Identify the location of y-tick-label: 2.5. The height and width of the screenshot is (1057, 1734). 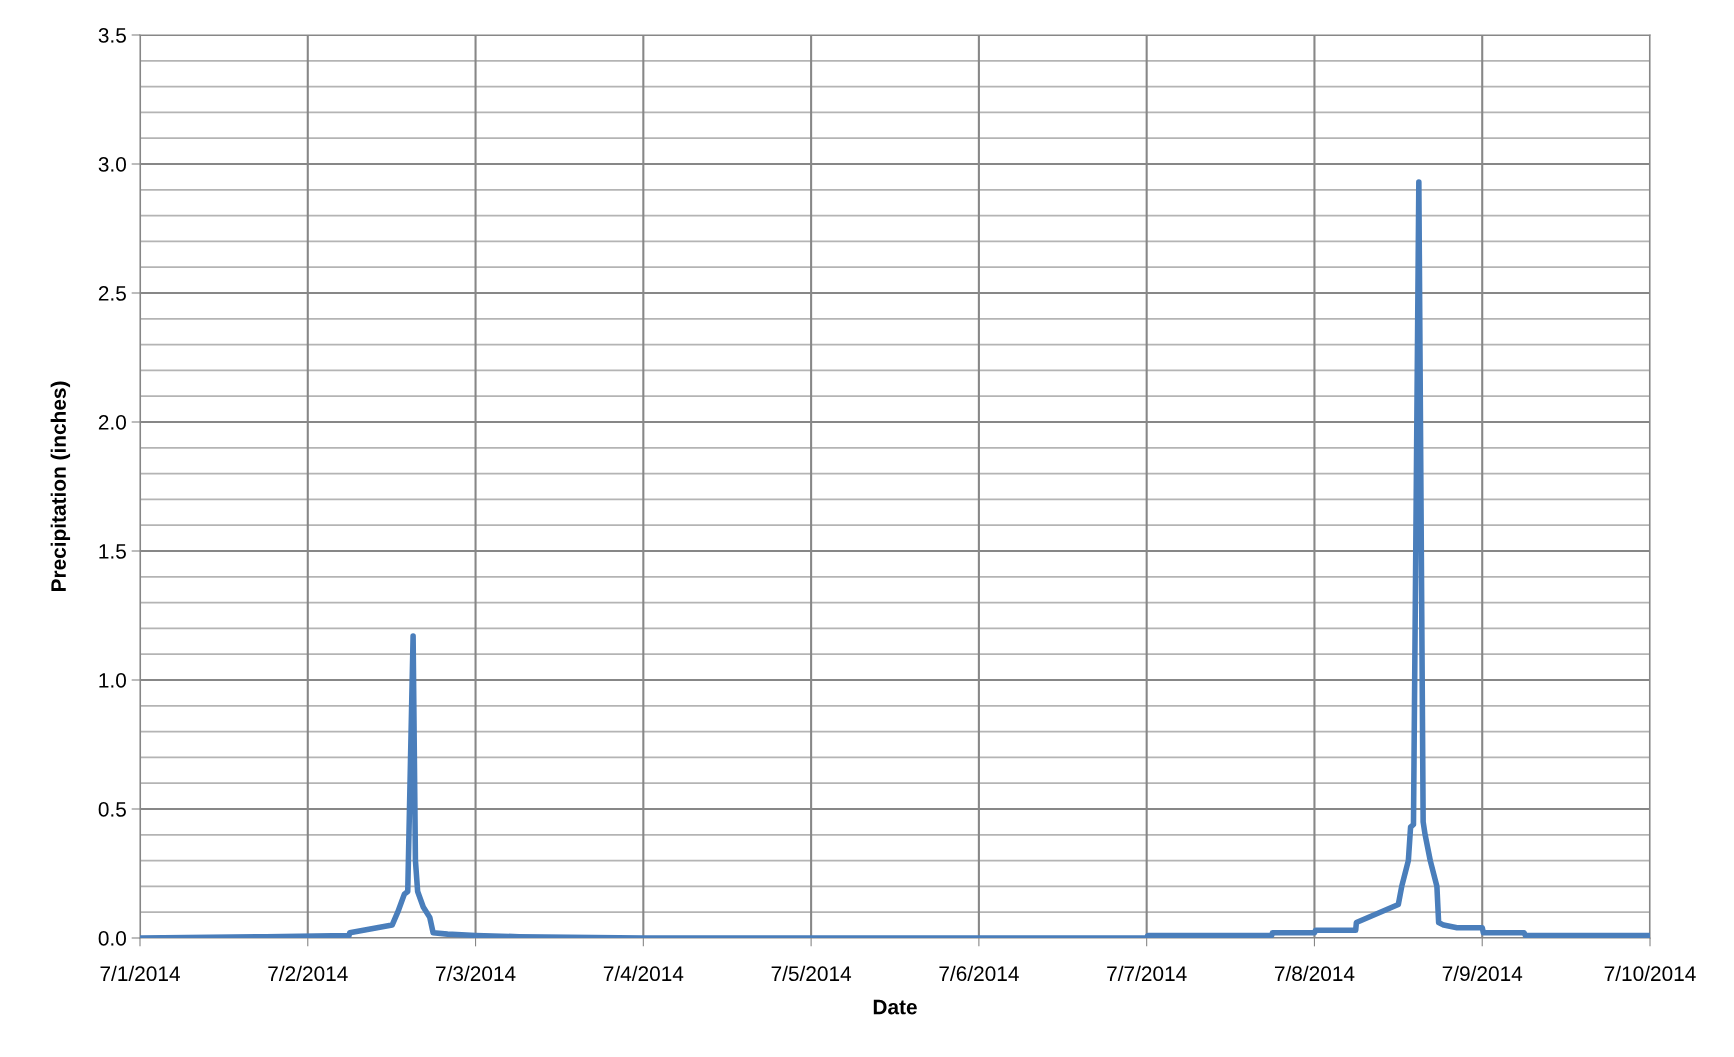
(112, 293).